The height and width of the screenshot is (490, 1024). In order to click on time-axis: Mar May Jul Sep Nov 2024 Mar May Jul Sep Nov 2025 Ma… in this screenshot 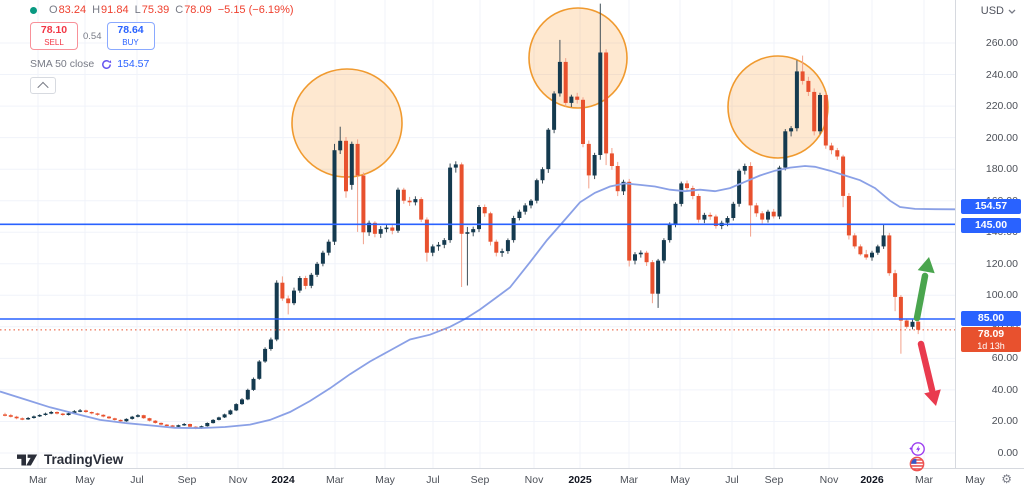, I will do `click(512, 479)`.